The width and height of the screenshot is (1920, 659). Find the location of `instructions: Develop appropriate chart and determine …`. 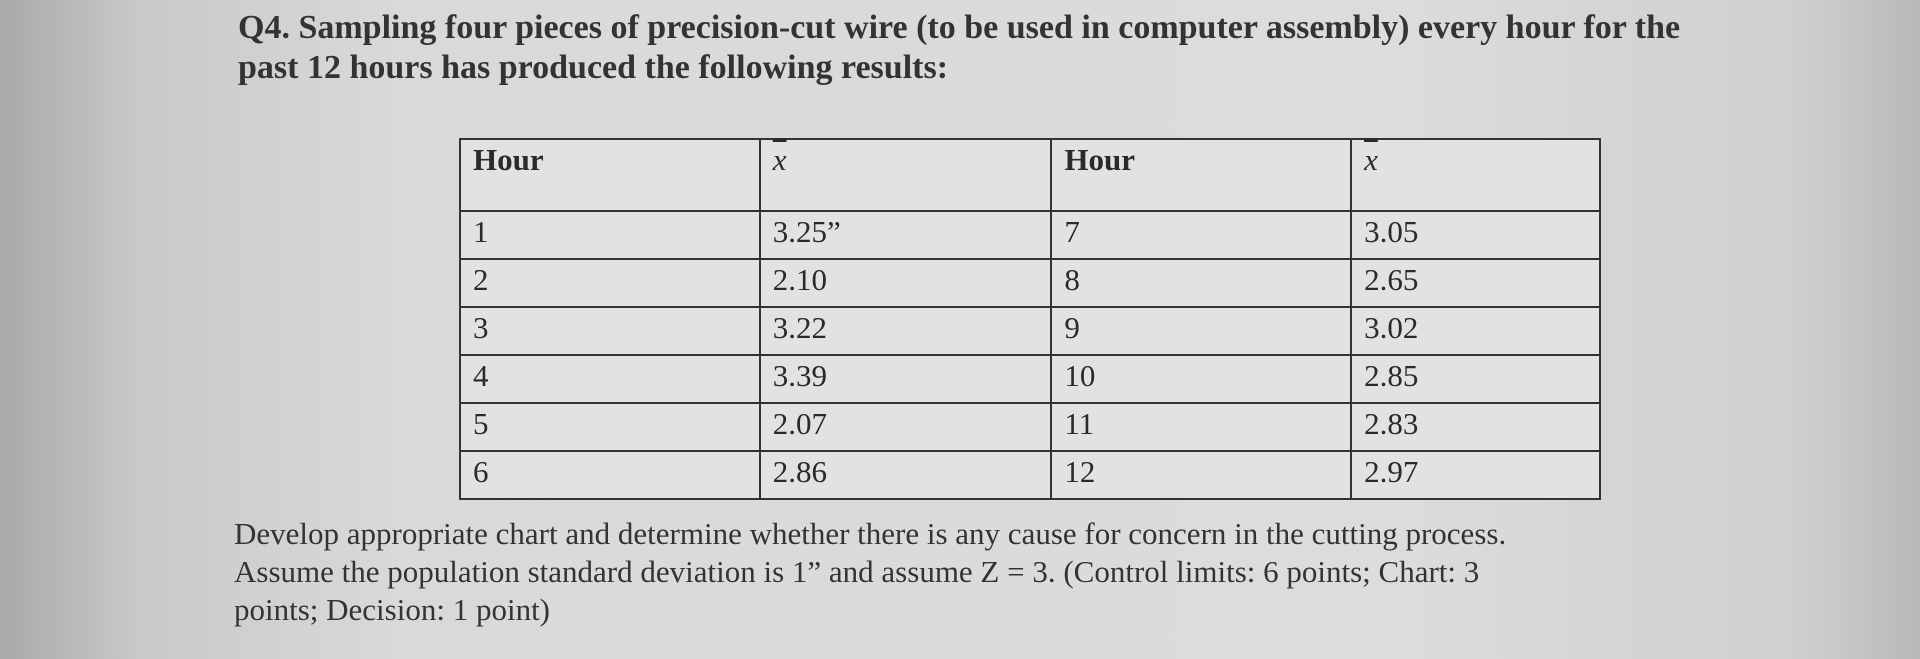

instructions: Develop appropriate chart and determine … is located at coordinates (870, 572).